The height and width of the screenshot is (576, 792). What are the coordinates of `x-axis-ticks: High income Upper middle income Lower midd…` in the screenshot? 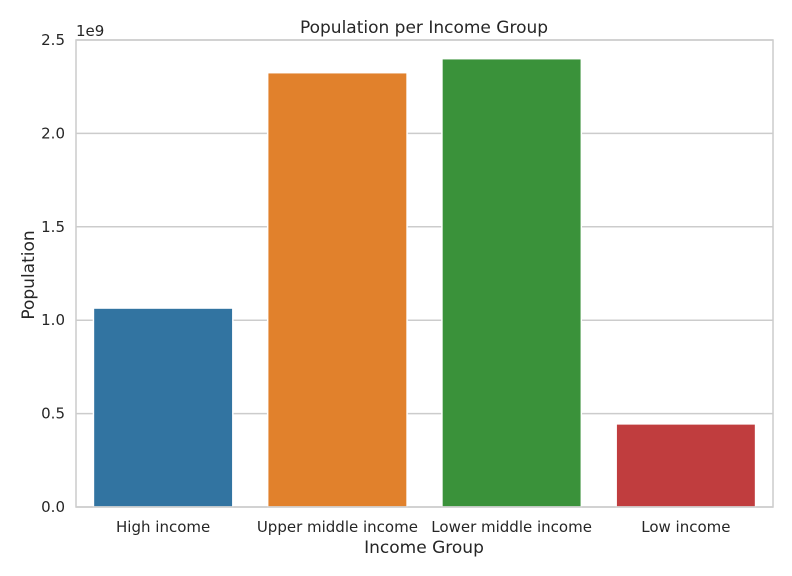 It's located at (423, 527).